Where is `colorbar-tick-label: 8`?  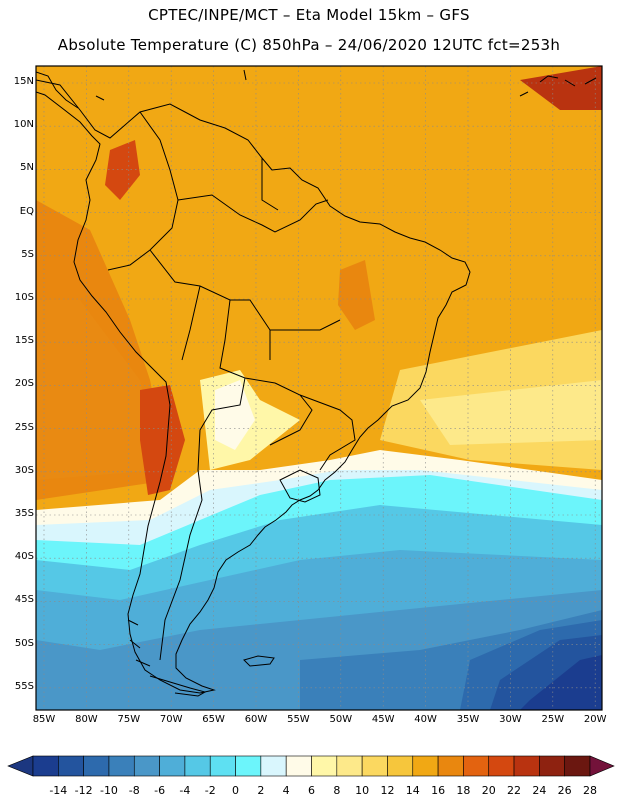 colorbar-tick-label: 8 is located at coordinates (337, 790).